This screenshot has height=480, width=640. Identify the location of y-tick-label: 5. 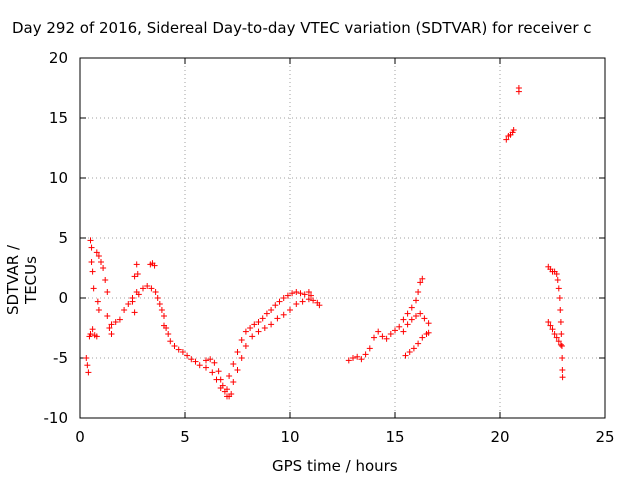
(63, 238).